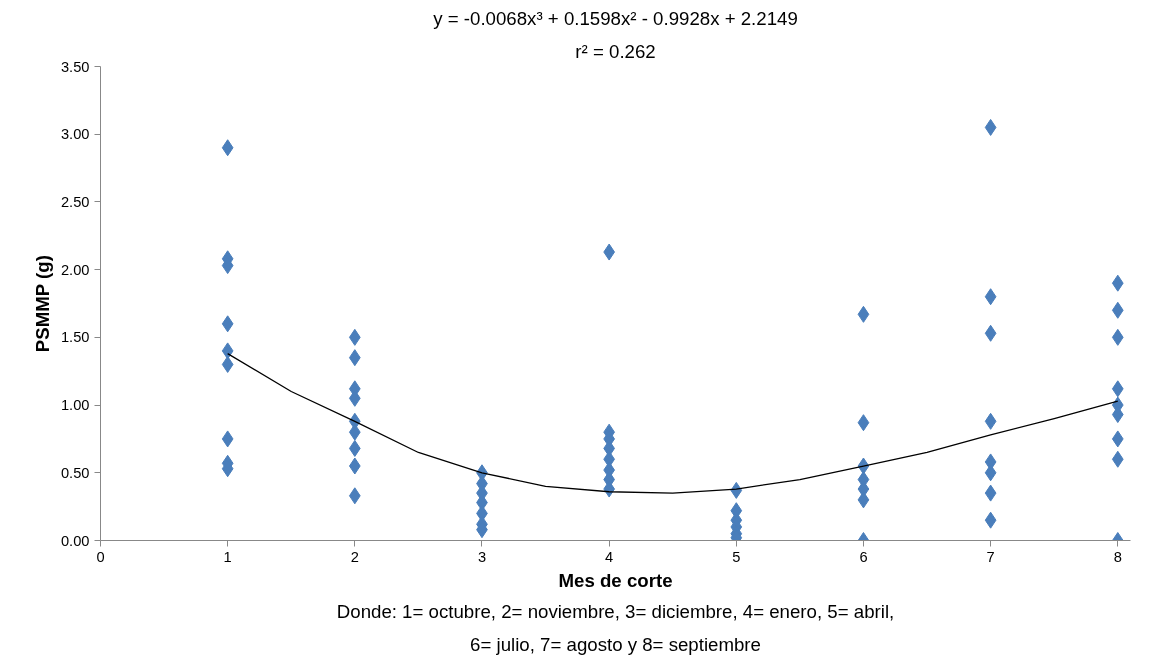 The image size is (1172, 659). What do you see at coordinates (1117, 556) in the screenshot?
I see `x-tick-label: 8` at bounding box center [1117, 556].